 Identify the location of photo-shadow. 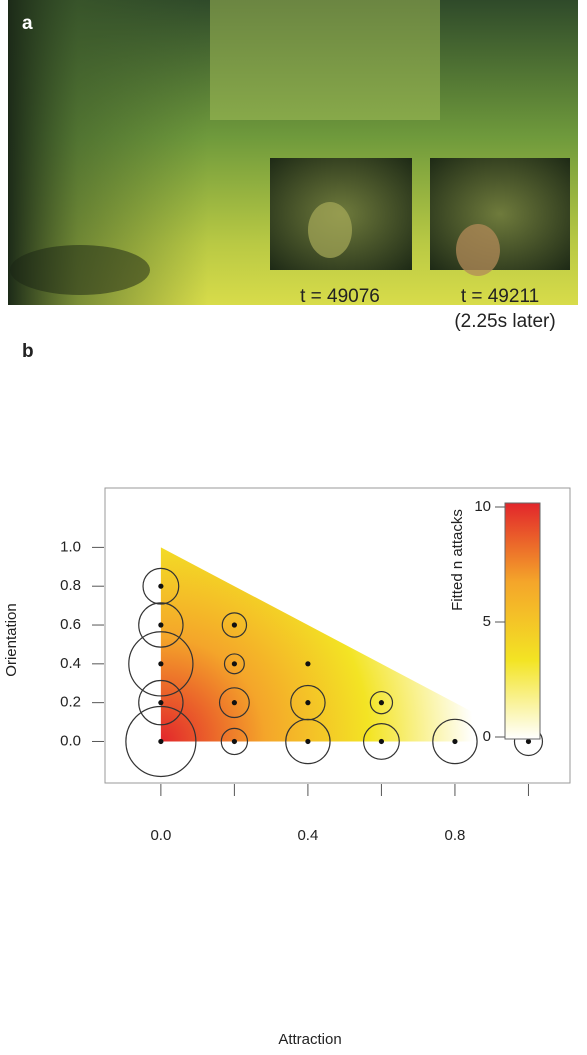
(80, 270).